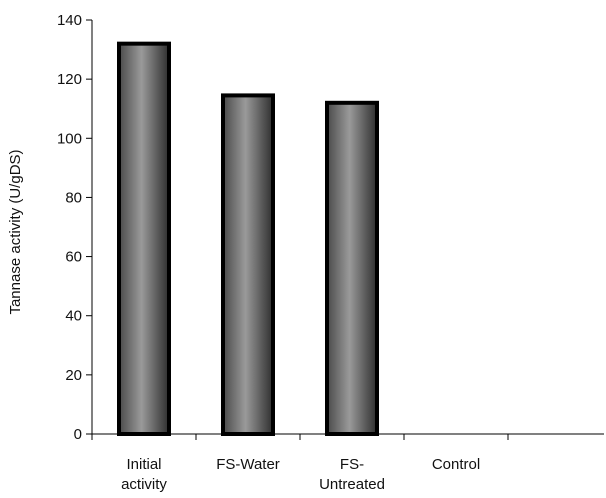  Describe the element at coordinates (456, 464) in the screenshot. I see `x-tick-label: Control` at that location.